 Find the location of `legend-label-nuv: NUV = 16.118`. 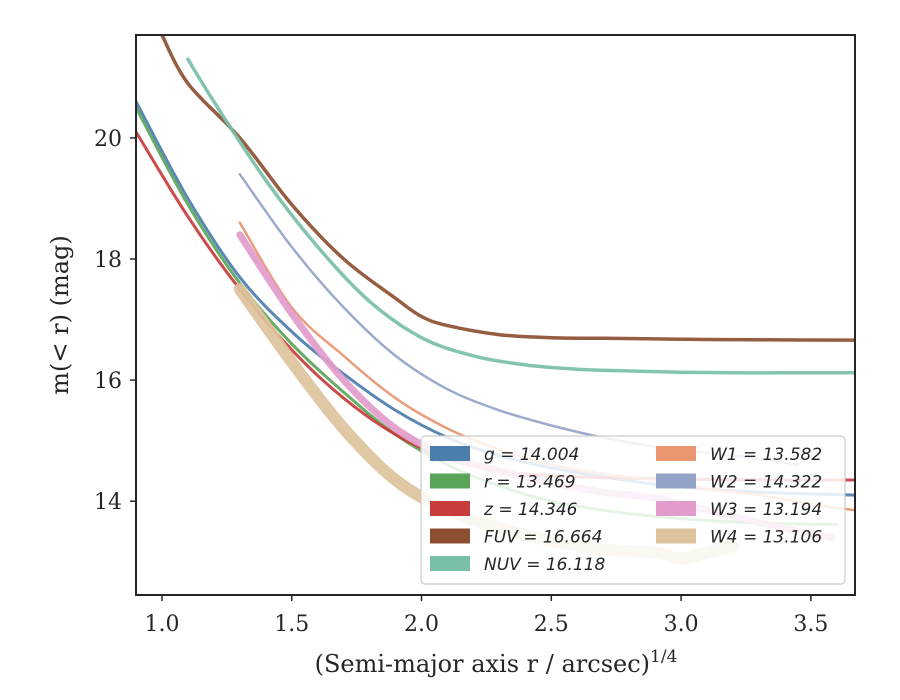

legend-label-nuv: NUV = 16.118 is located at coordinates (545, 565).